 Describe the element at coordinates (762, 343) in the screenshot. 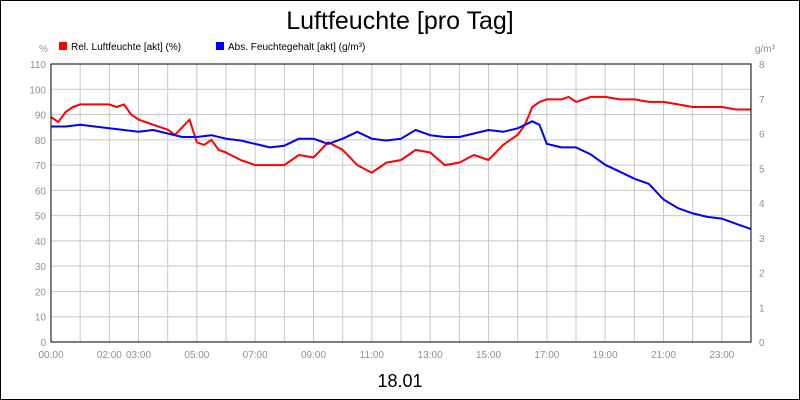

I see `y-right-tick-label: 0` at that location.